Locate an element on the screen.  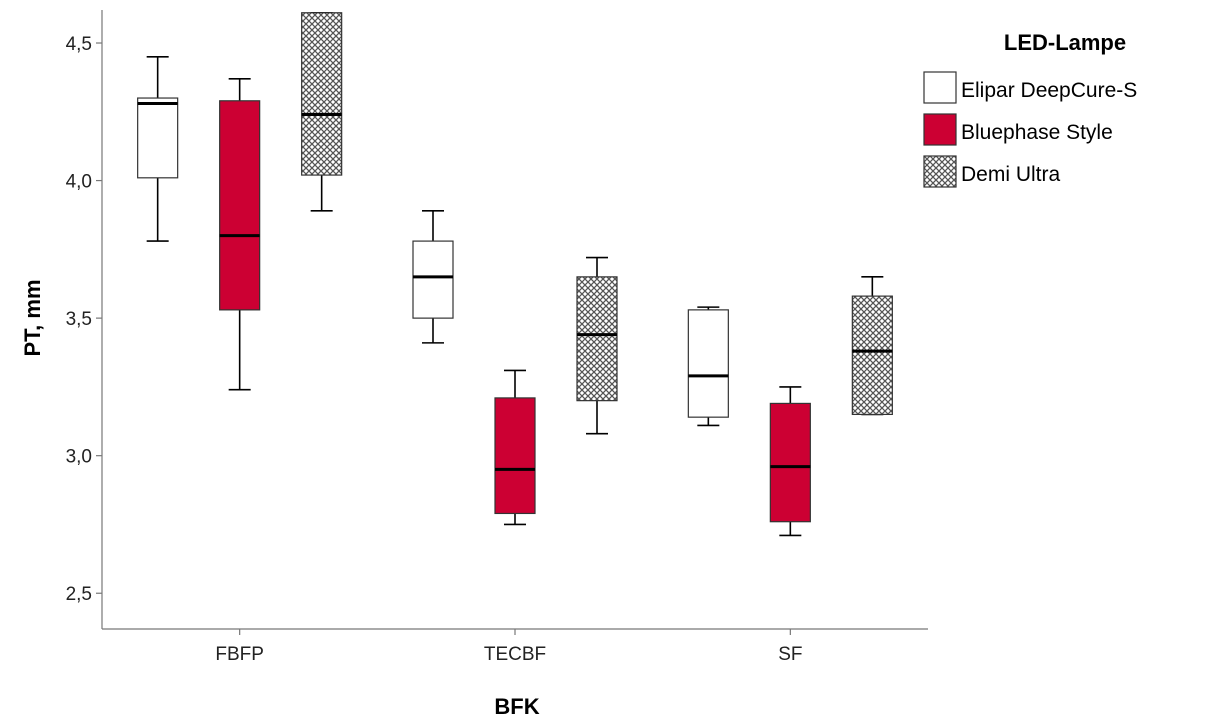
x-axis-title: BFK is located at coordinates (516, 706).